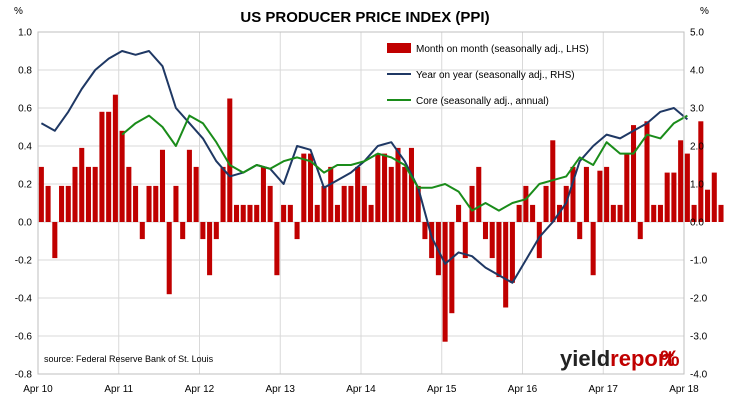 This screenshot has height=400, width=731. Describe the element at coordinates (697, 147) in the screenshot. I see `right-tick-label: 2.0` at that location.